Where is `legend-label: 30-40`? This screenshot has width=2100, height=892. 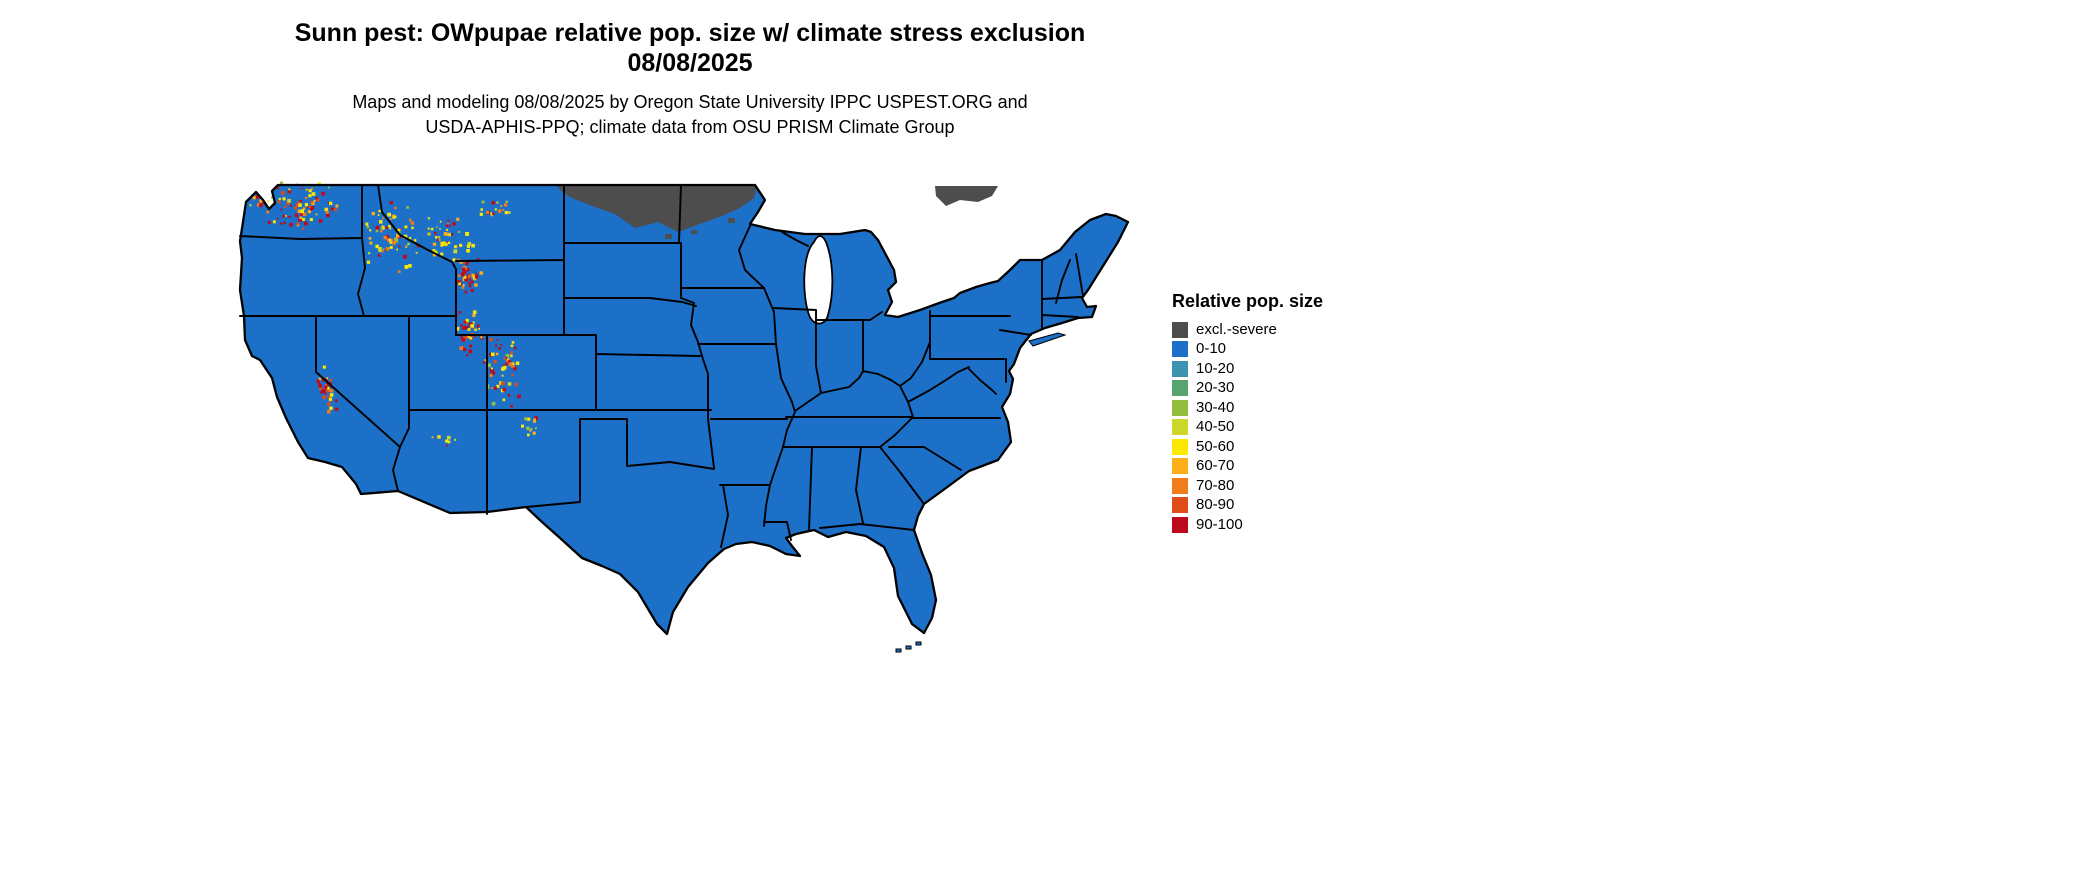
legend-label: 30-40 is located at coordinates (1215, 407).